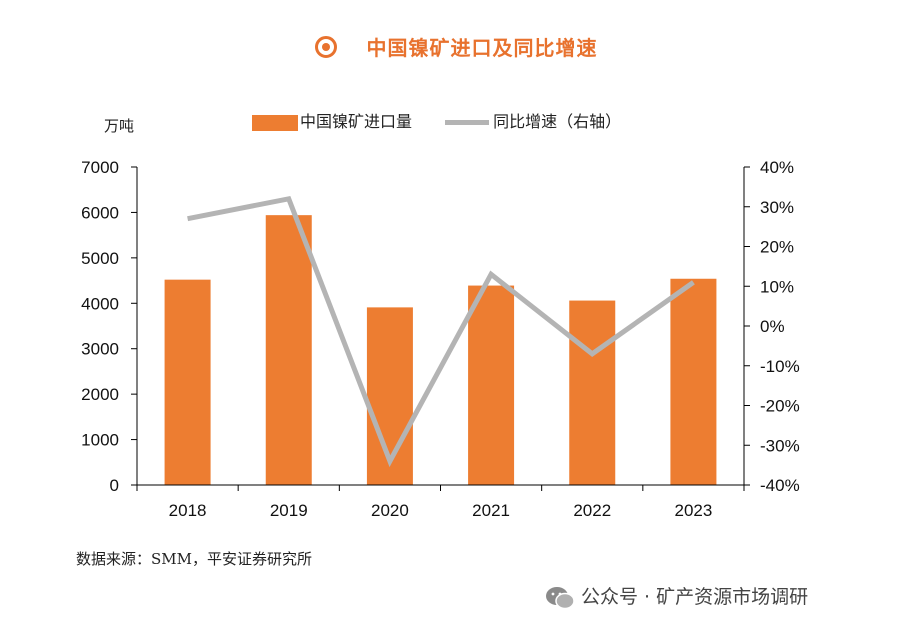 Image resolution: width=912 pixels, height=630 pixels. I want to click on x-tick-label: 2022, so click(592, 510).